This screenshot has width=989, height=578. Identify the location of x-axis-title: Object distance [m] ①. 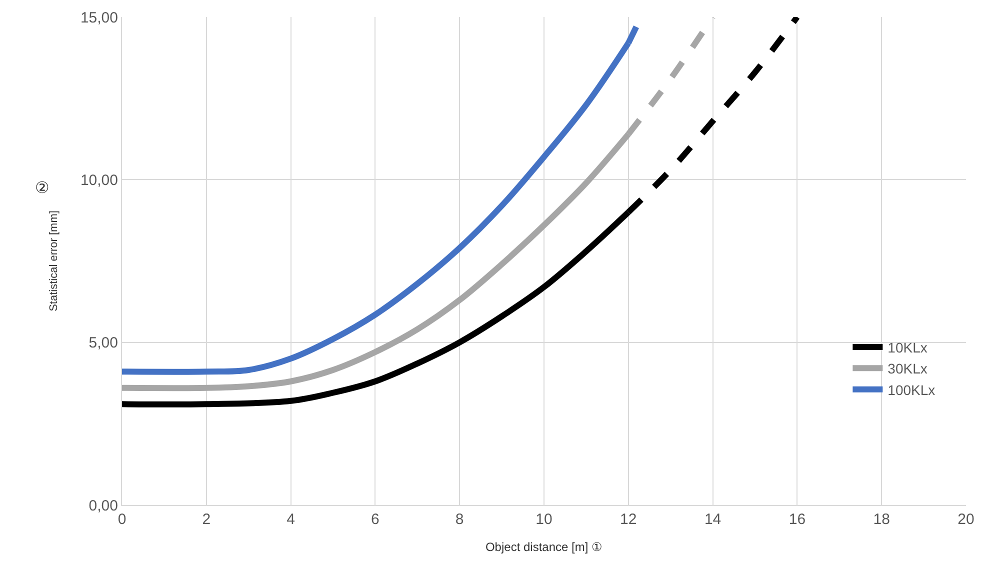
(544, 547).